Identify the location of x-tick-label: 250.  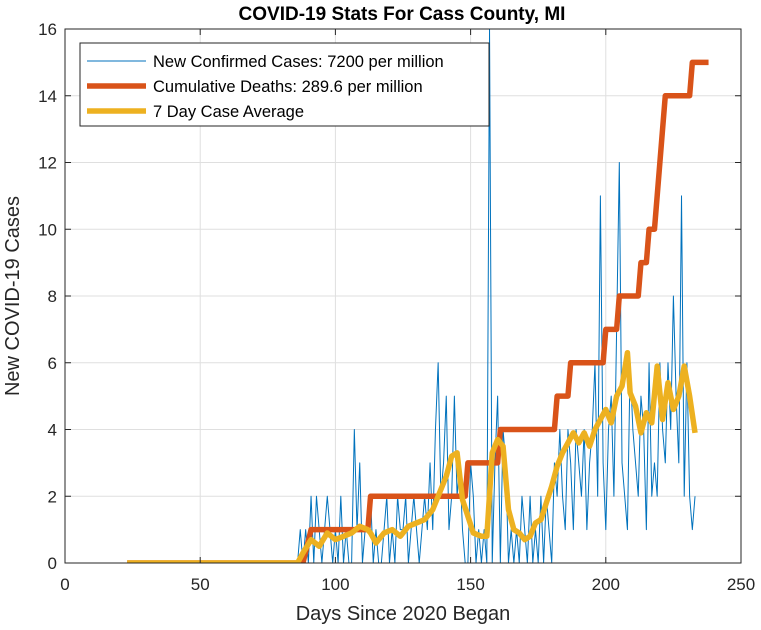
(741, 584).